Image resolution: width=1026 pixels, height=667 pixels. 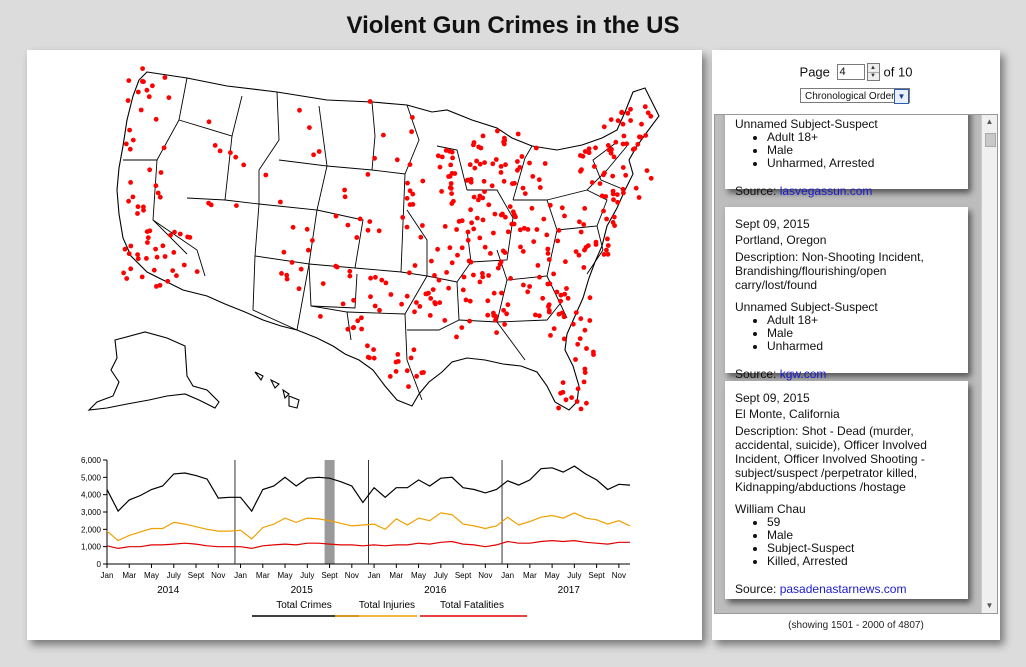 I want to click on chevron-down-icon: ▼, so click(x=901, y=96).